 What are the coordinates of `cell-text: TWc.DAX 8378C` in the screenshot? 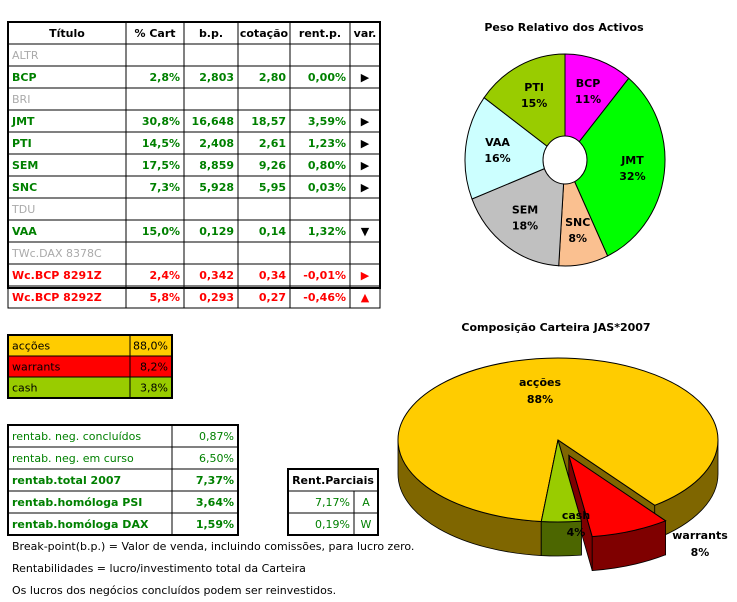 It's located at (56, 253).